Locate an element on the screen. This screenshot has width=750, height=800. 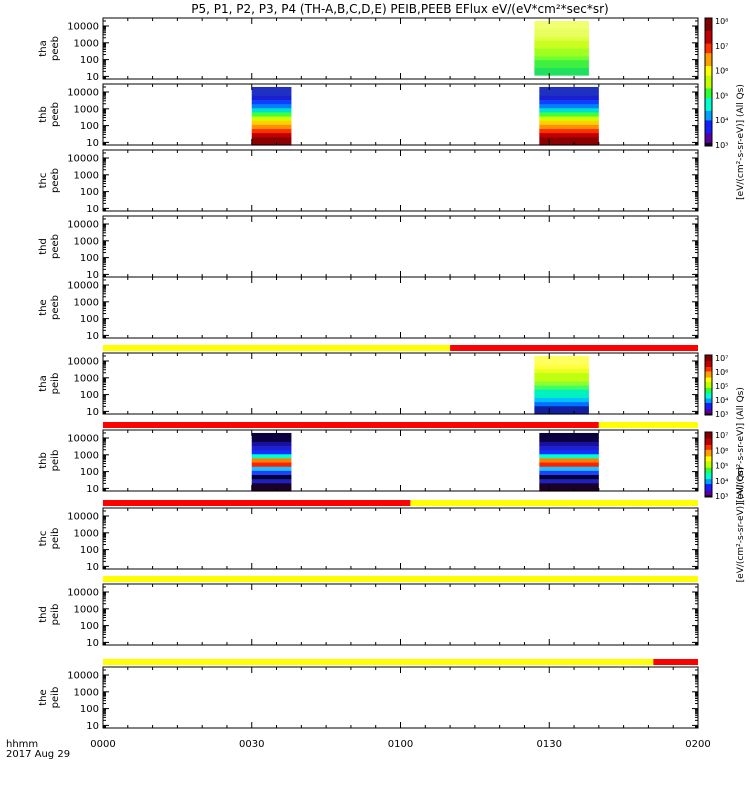
colorbar-tick-label: 10⁶ is located at coordinates (721, 450).